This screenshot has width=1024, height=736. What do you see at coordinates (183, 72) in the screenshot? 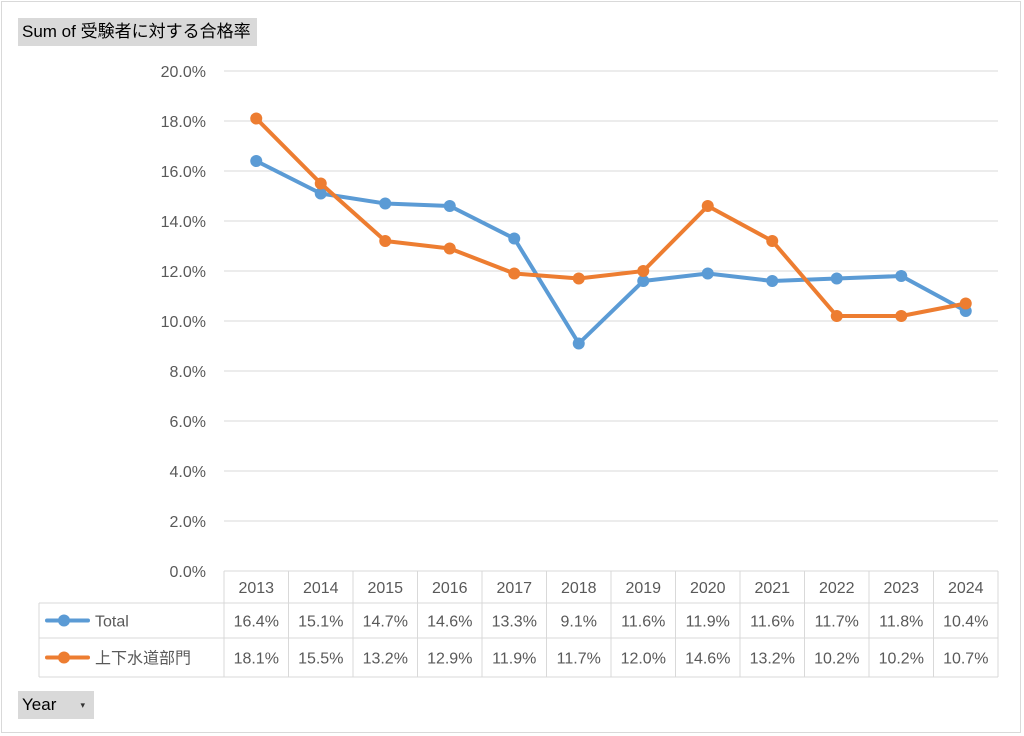
I see `y-tick-label: 20.0%` at bounding box center [183, 72].